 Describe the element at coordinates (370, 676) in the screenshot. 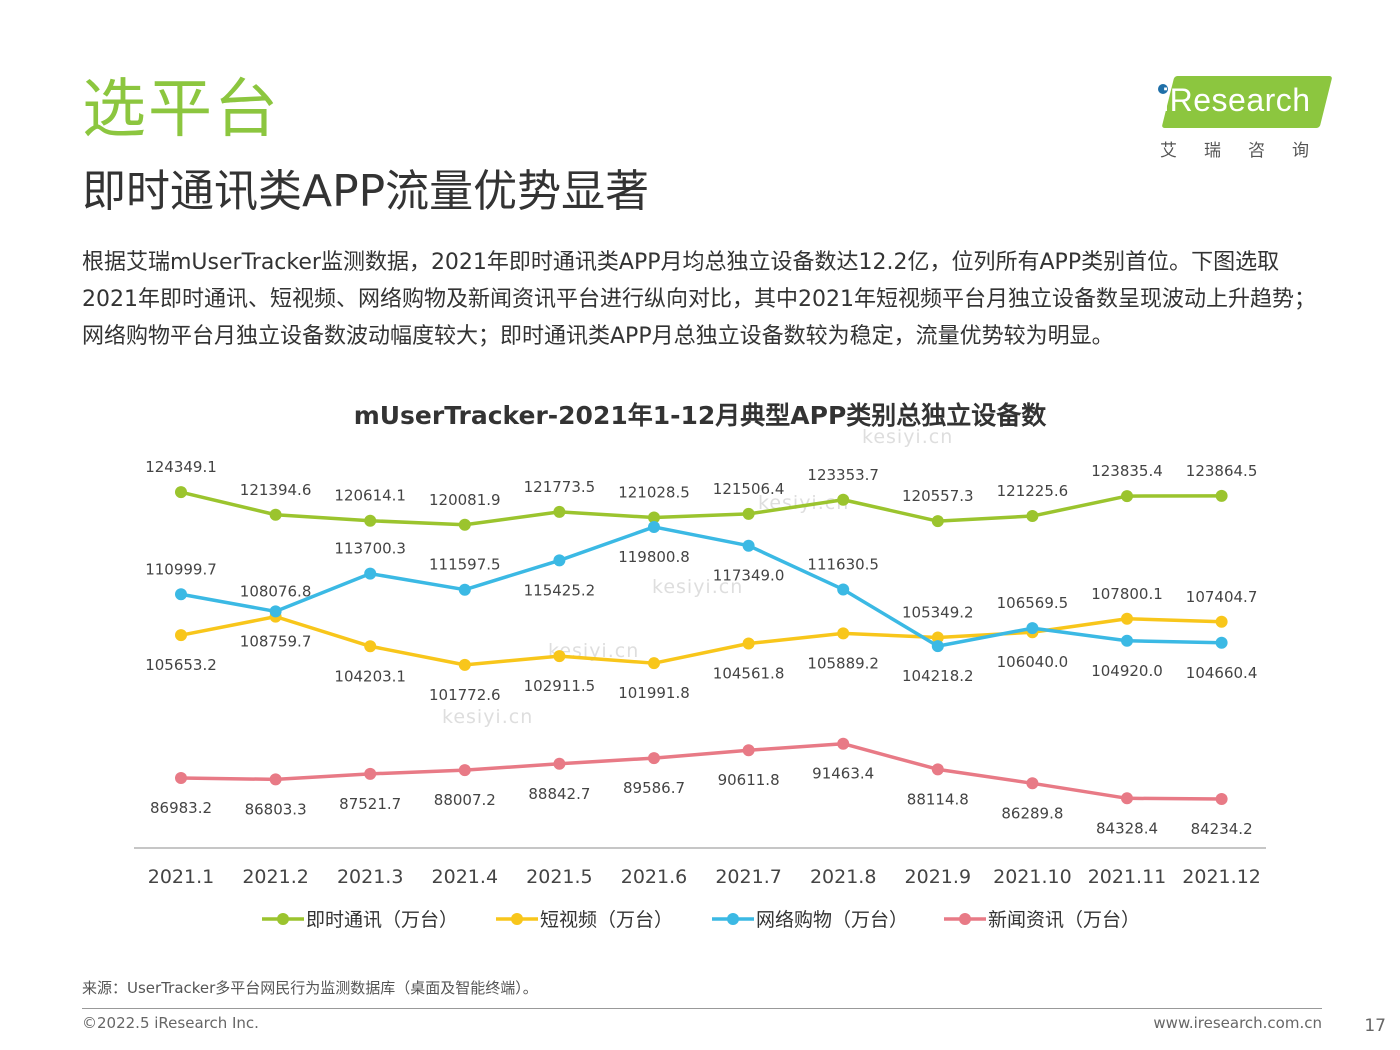

I see `data-label: 104203.1` at that location.